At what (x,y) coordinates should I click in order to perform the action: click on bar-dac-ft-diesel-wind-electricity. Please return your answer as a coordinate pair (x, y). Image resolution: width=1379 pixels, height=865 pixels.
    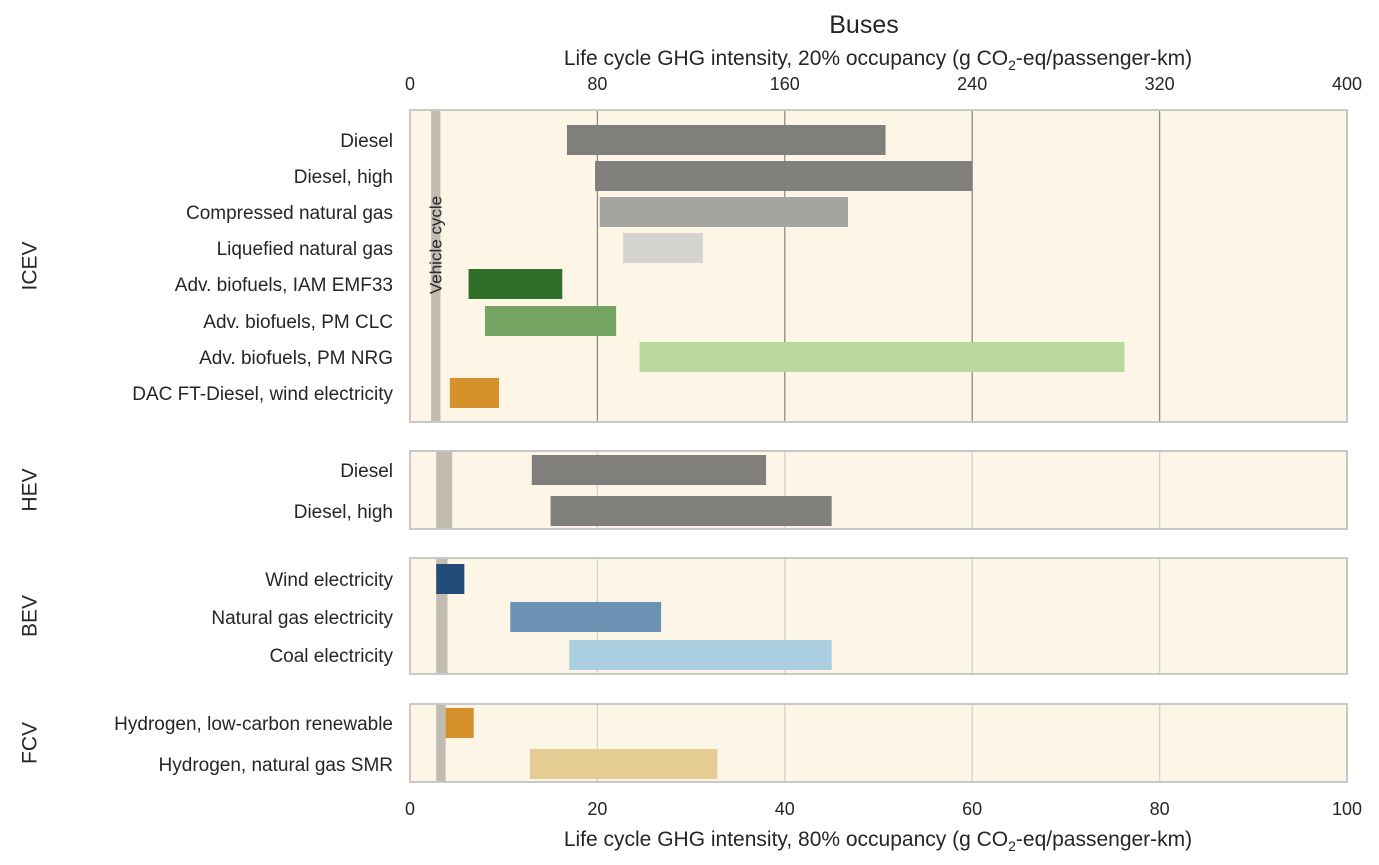
    Looking at the image, I should click on (474, 393).